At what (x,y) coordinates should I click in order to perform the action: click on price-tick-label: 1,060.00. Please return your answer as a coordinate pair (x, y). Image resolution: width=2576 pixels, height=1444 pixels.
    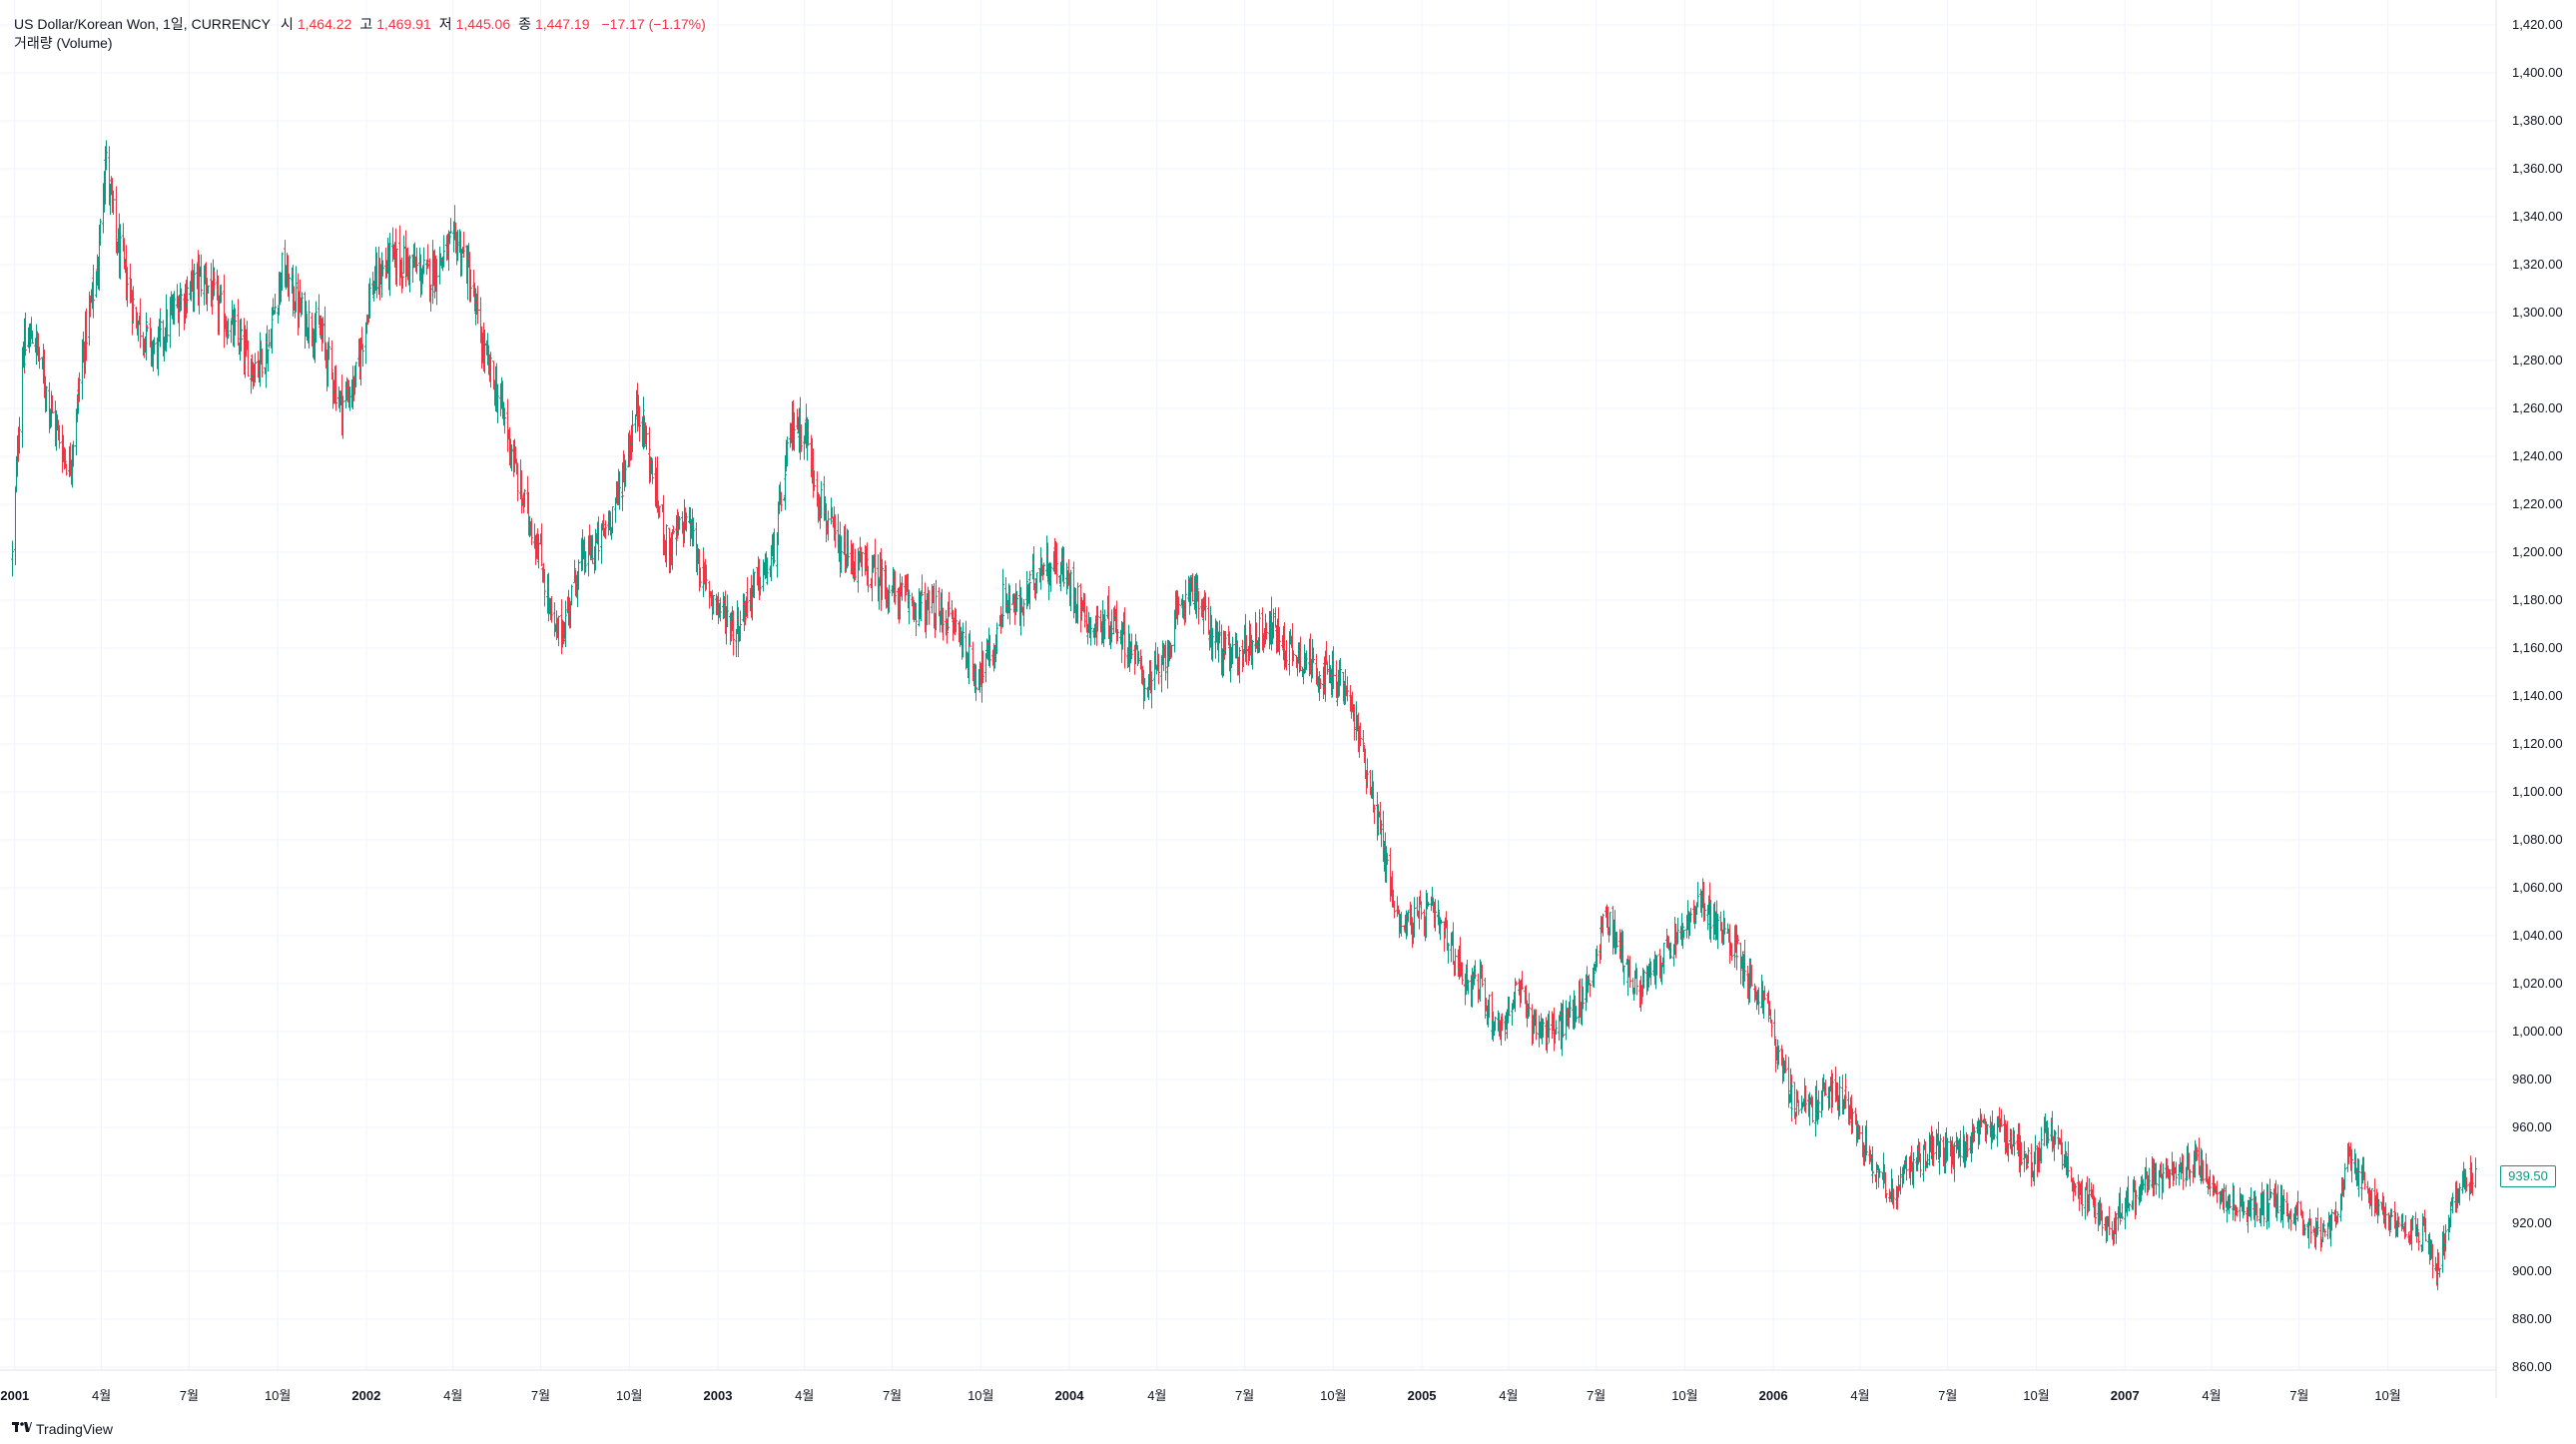
    Looking at the image, I should click on (2538, 888).